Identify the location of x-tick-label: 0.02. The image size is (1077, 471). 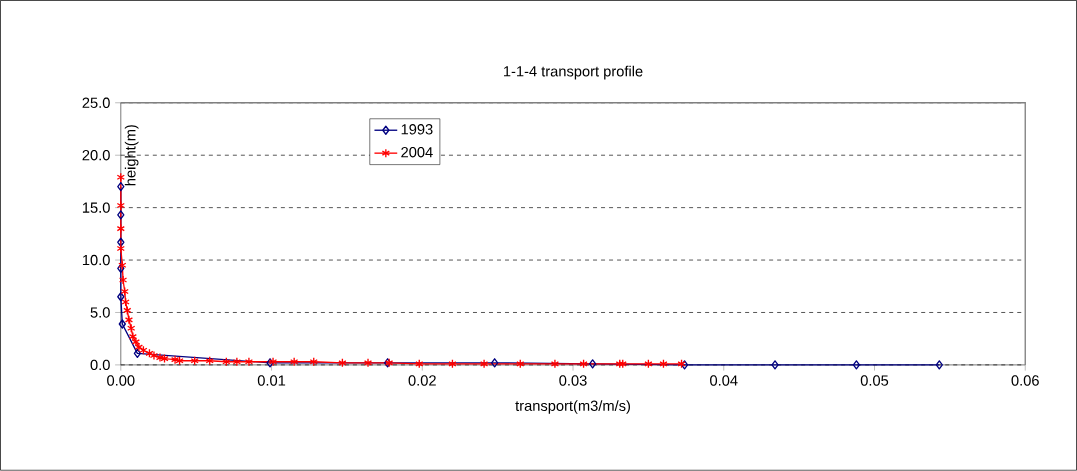
(422, 380).